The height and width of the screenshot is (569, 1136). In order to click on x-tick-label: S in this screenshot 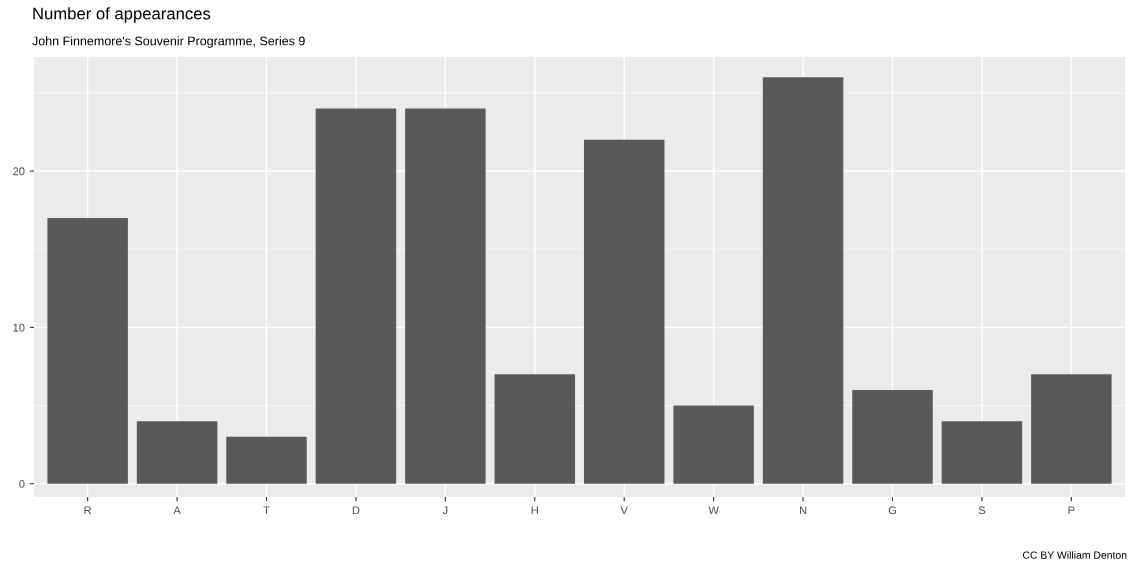, I will do `click(982, 510)`.